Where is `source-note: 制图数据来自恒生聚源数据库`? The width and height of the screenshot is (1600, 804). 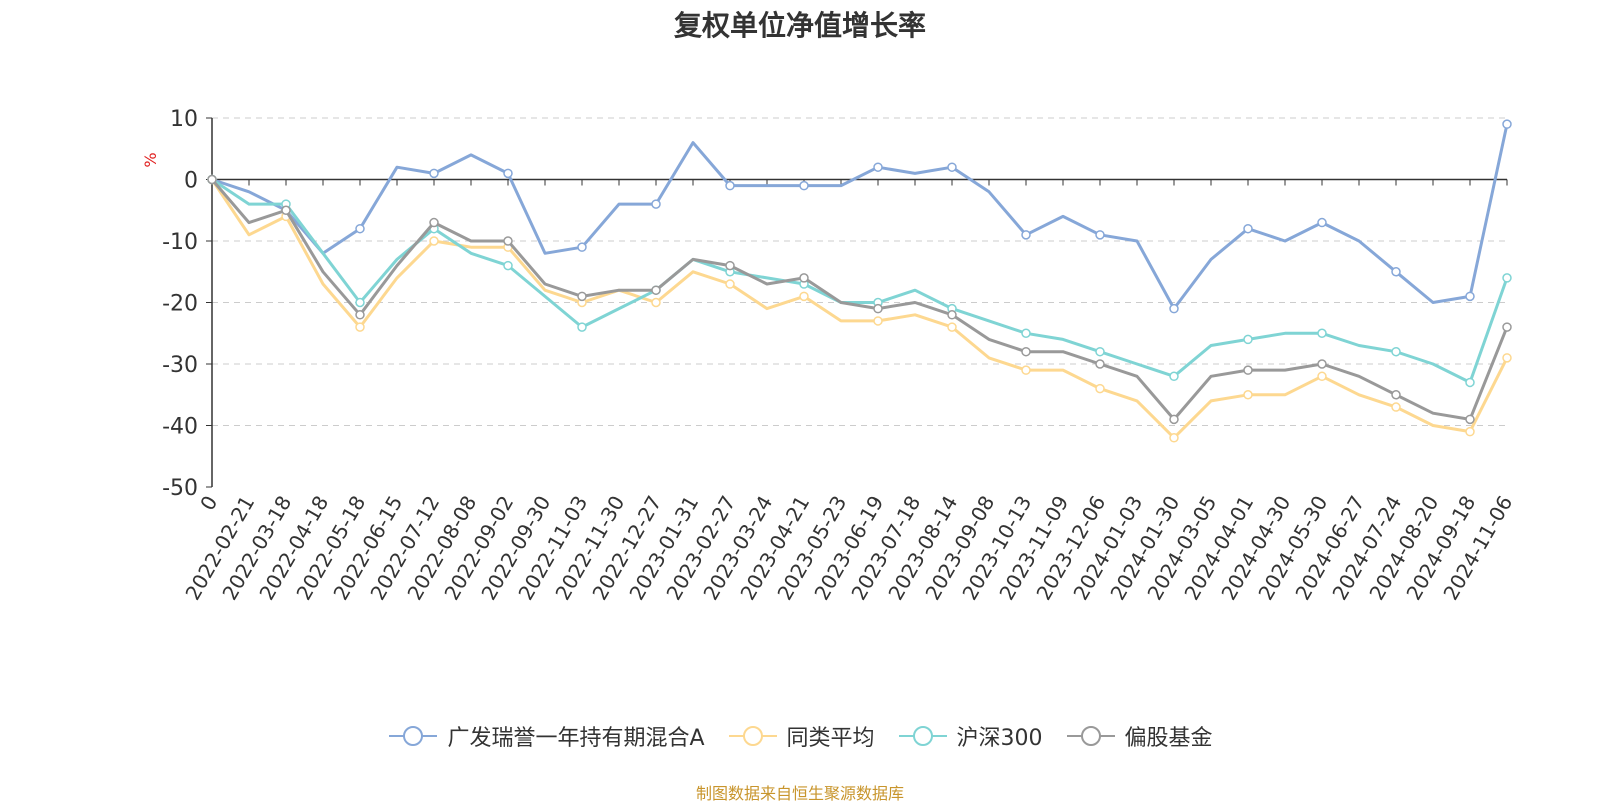
source-note: 制图数据来自恒生聚源数据库 is located at coordinates (799, 793).